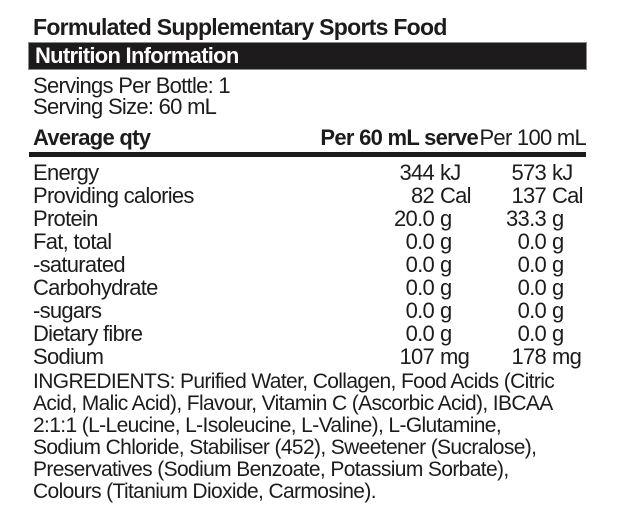 The width and height of the screenshot is (630, 529). What do you see at coordinates (309, 218) in the screenshot?
I see `table-row: Protein 20.0 g 33.3 g` at bounding box center [309, 218].